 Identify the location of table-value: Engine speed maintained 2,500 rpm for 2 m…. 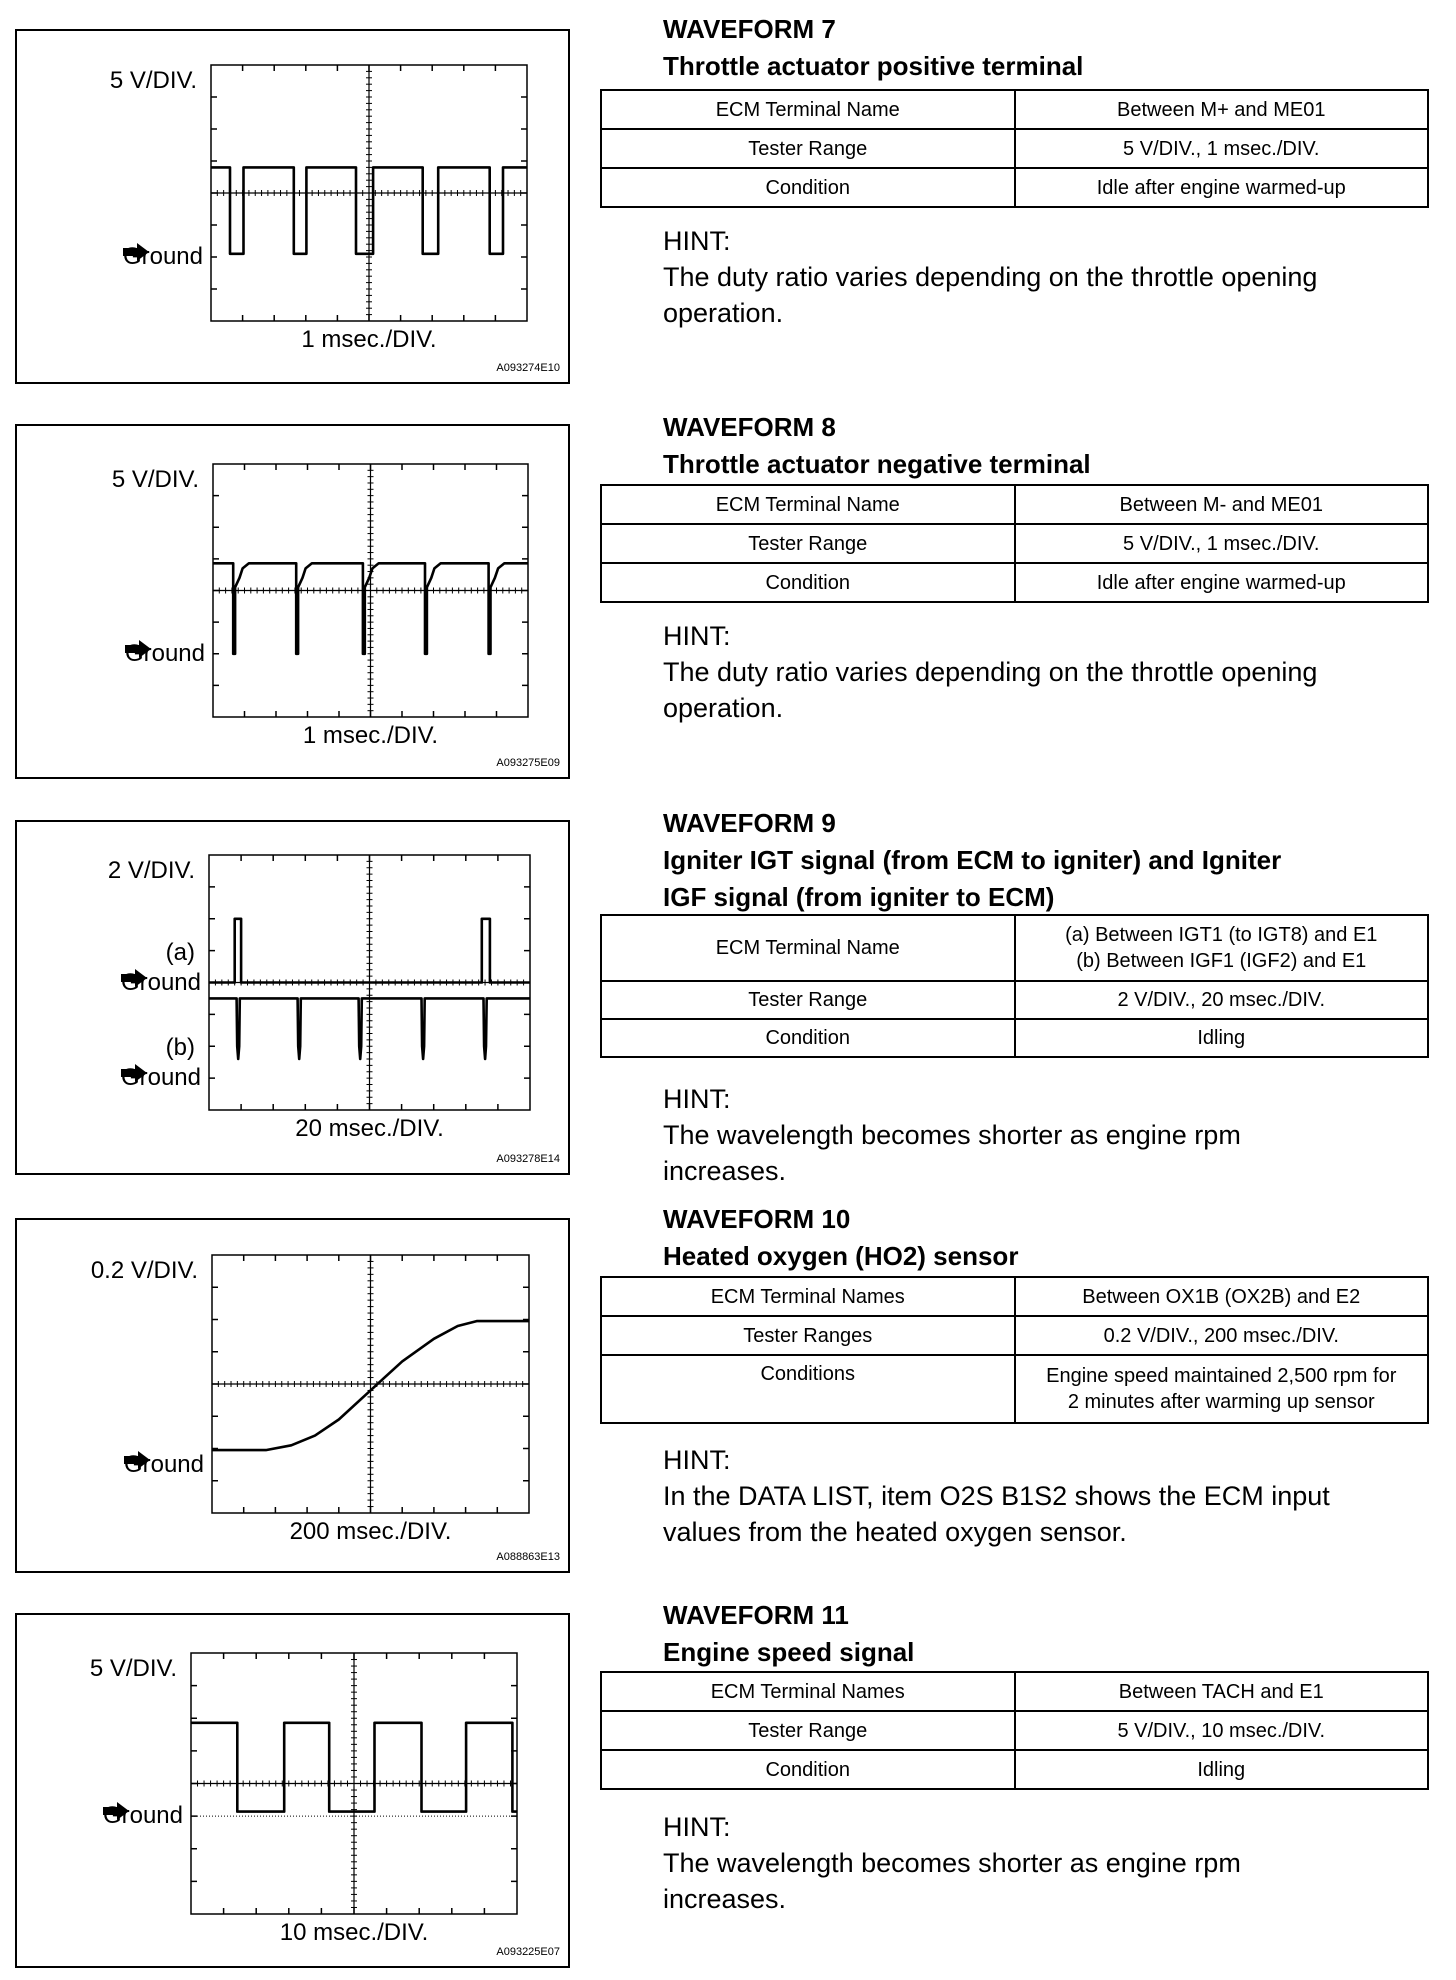
(1221, 1389).